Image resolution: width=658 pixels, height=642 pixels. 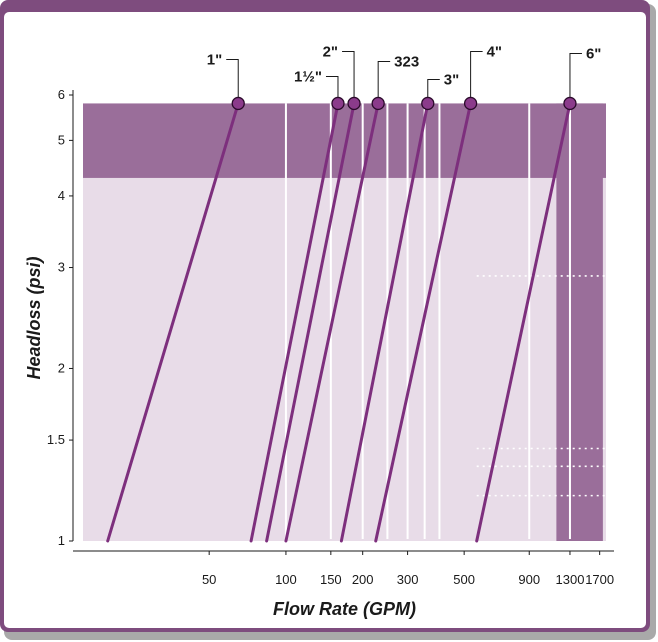 I want to click on x-tick-label: 300, so click(x=408, y=579).